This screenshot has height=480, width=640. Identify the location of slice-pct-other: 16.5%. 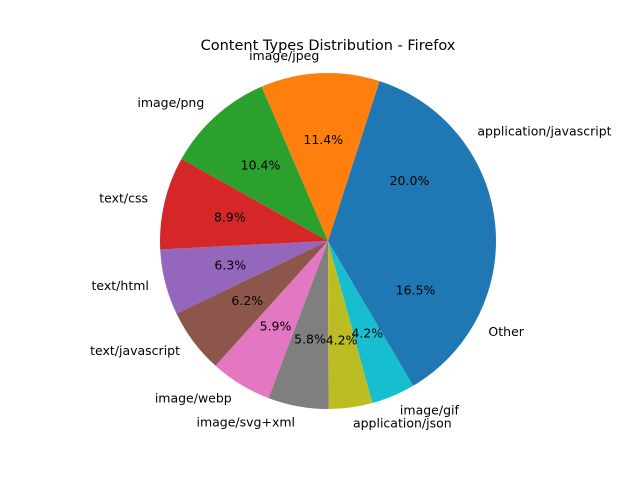
(416, 290).